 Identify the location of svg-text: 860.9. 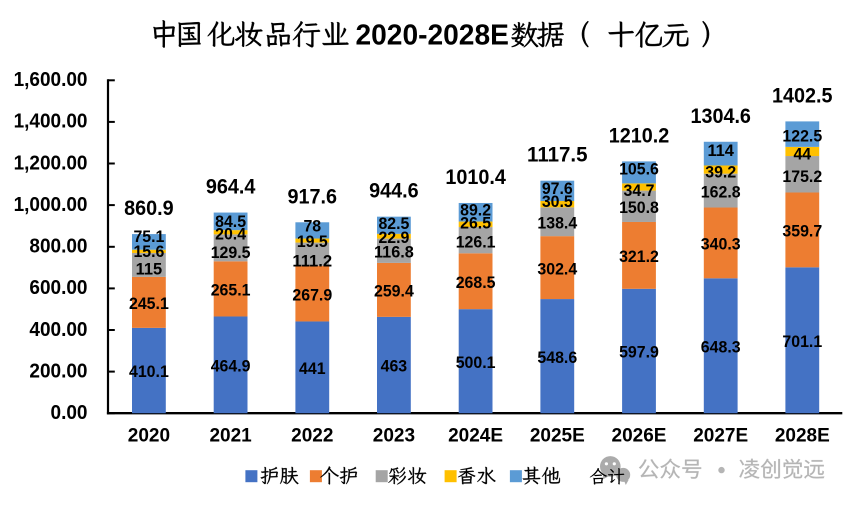
(149, 208).